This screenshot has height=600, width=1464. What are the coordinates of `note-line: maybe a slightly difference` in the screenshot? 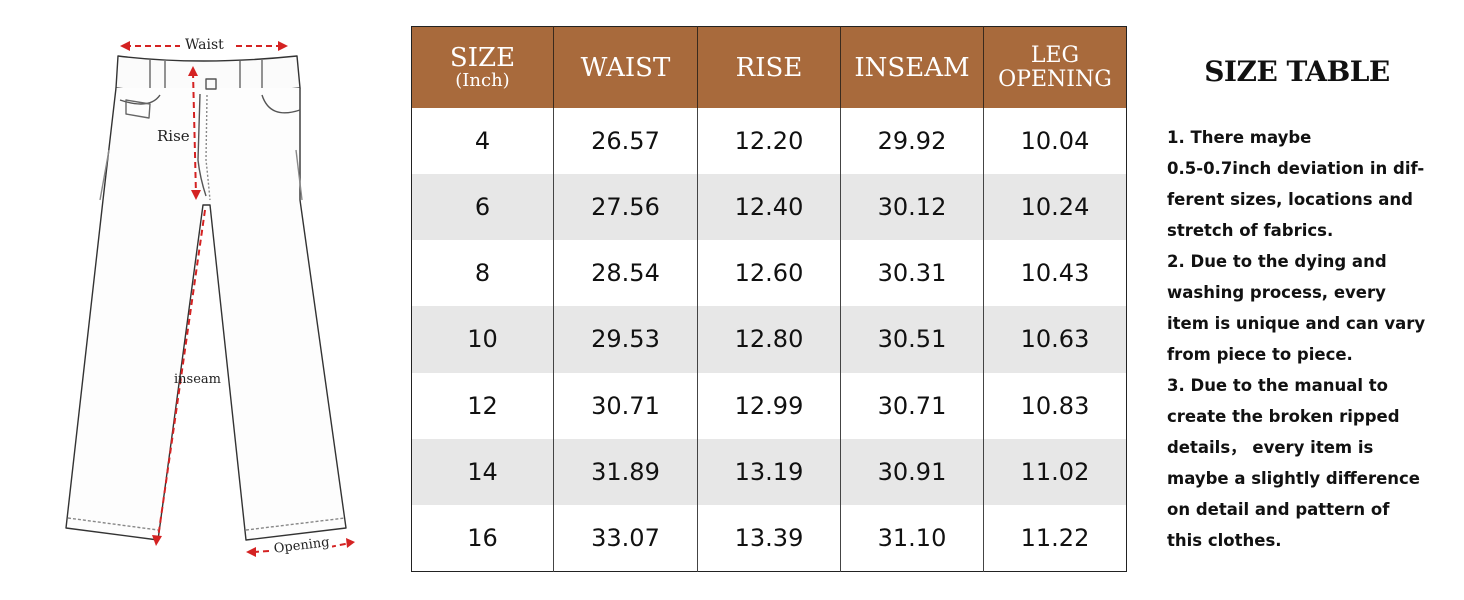 It's located at (1294, 478).